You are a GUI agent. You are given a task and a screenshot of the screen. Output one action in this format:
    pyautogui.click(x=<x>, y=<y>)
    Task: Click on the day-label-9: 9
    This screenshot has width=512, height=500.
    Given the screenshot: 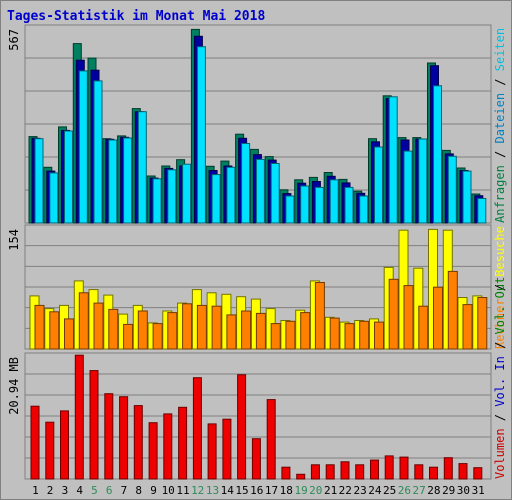 What is the action you would take?
    pyautogui.click(x=153, y=490)
    